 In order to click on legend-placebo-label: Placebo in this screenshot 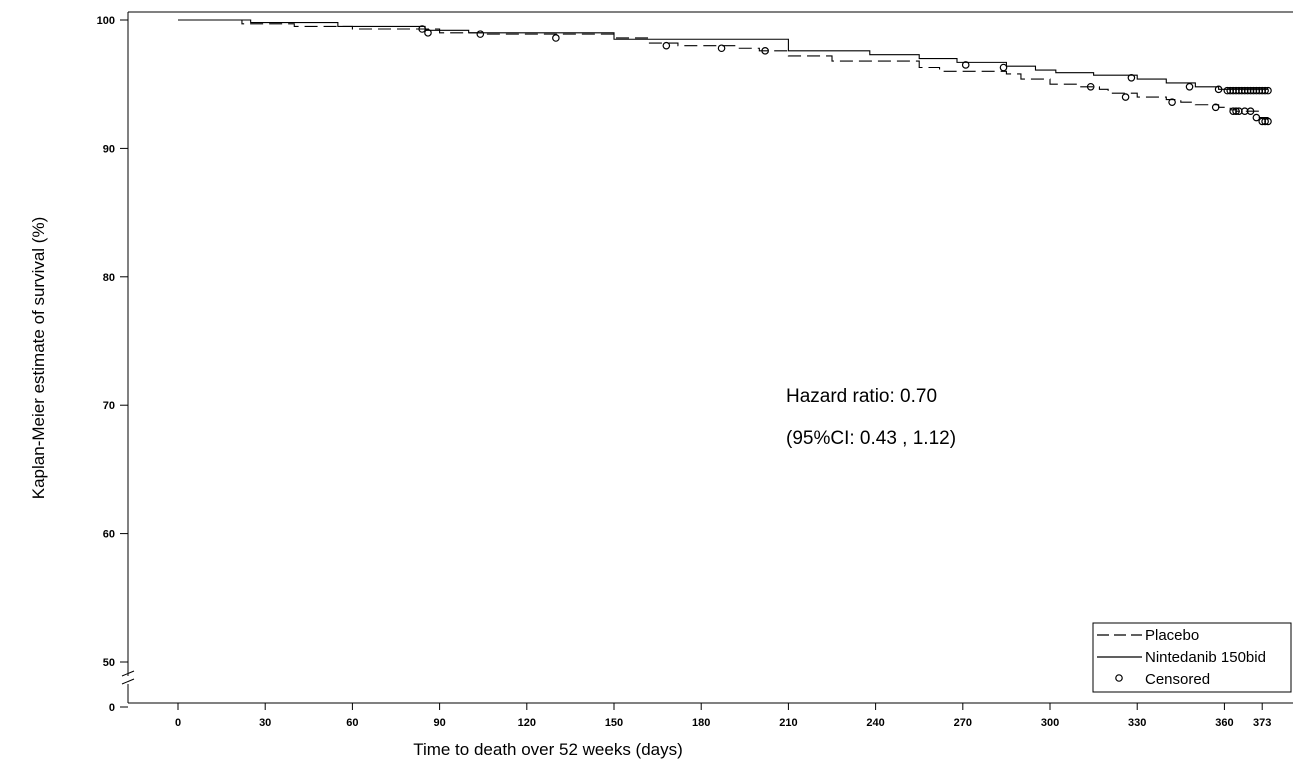, I will do `click(1172, 635)`.